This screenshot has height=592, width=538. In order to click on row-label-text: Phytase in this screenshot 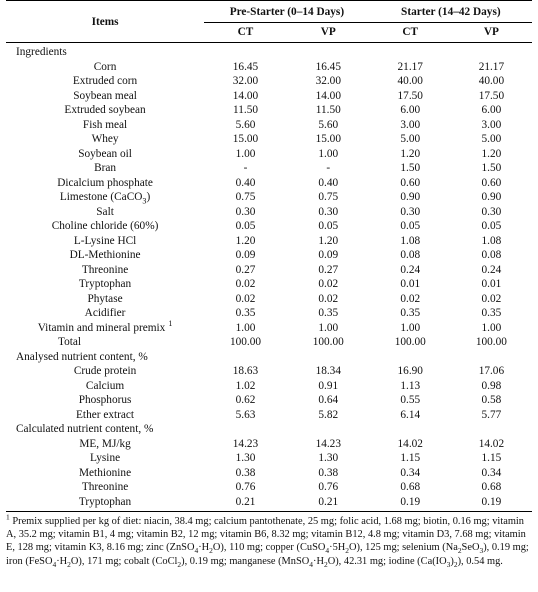, I will do `click(105, 298)`.